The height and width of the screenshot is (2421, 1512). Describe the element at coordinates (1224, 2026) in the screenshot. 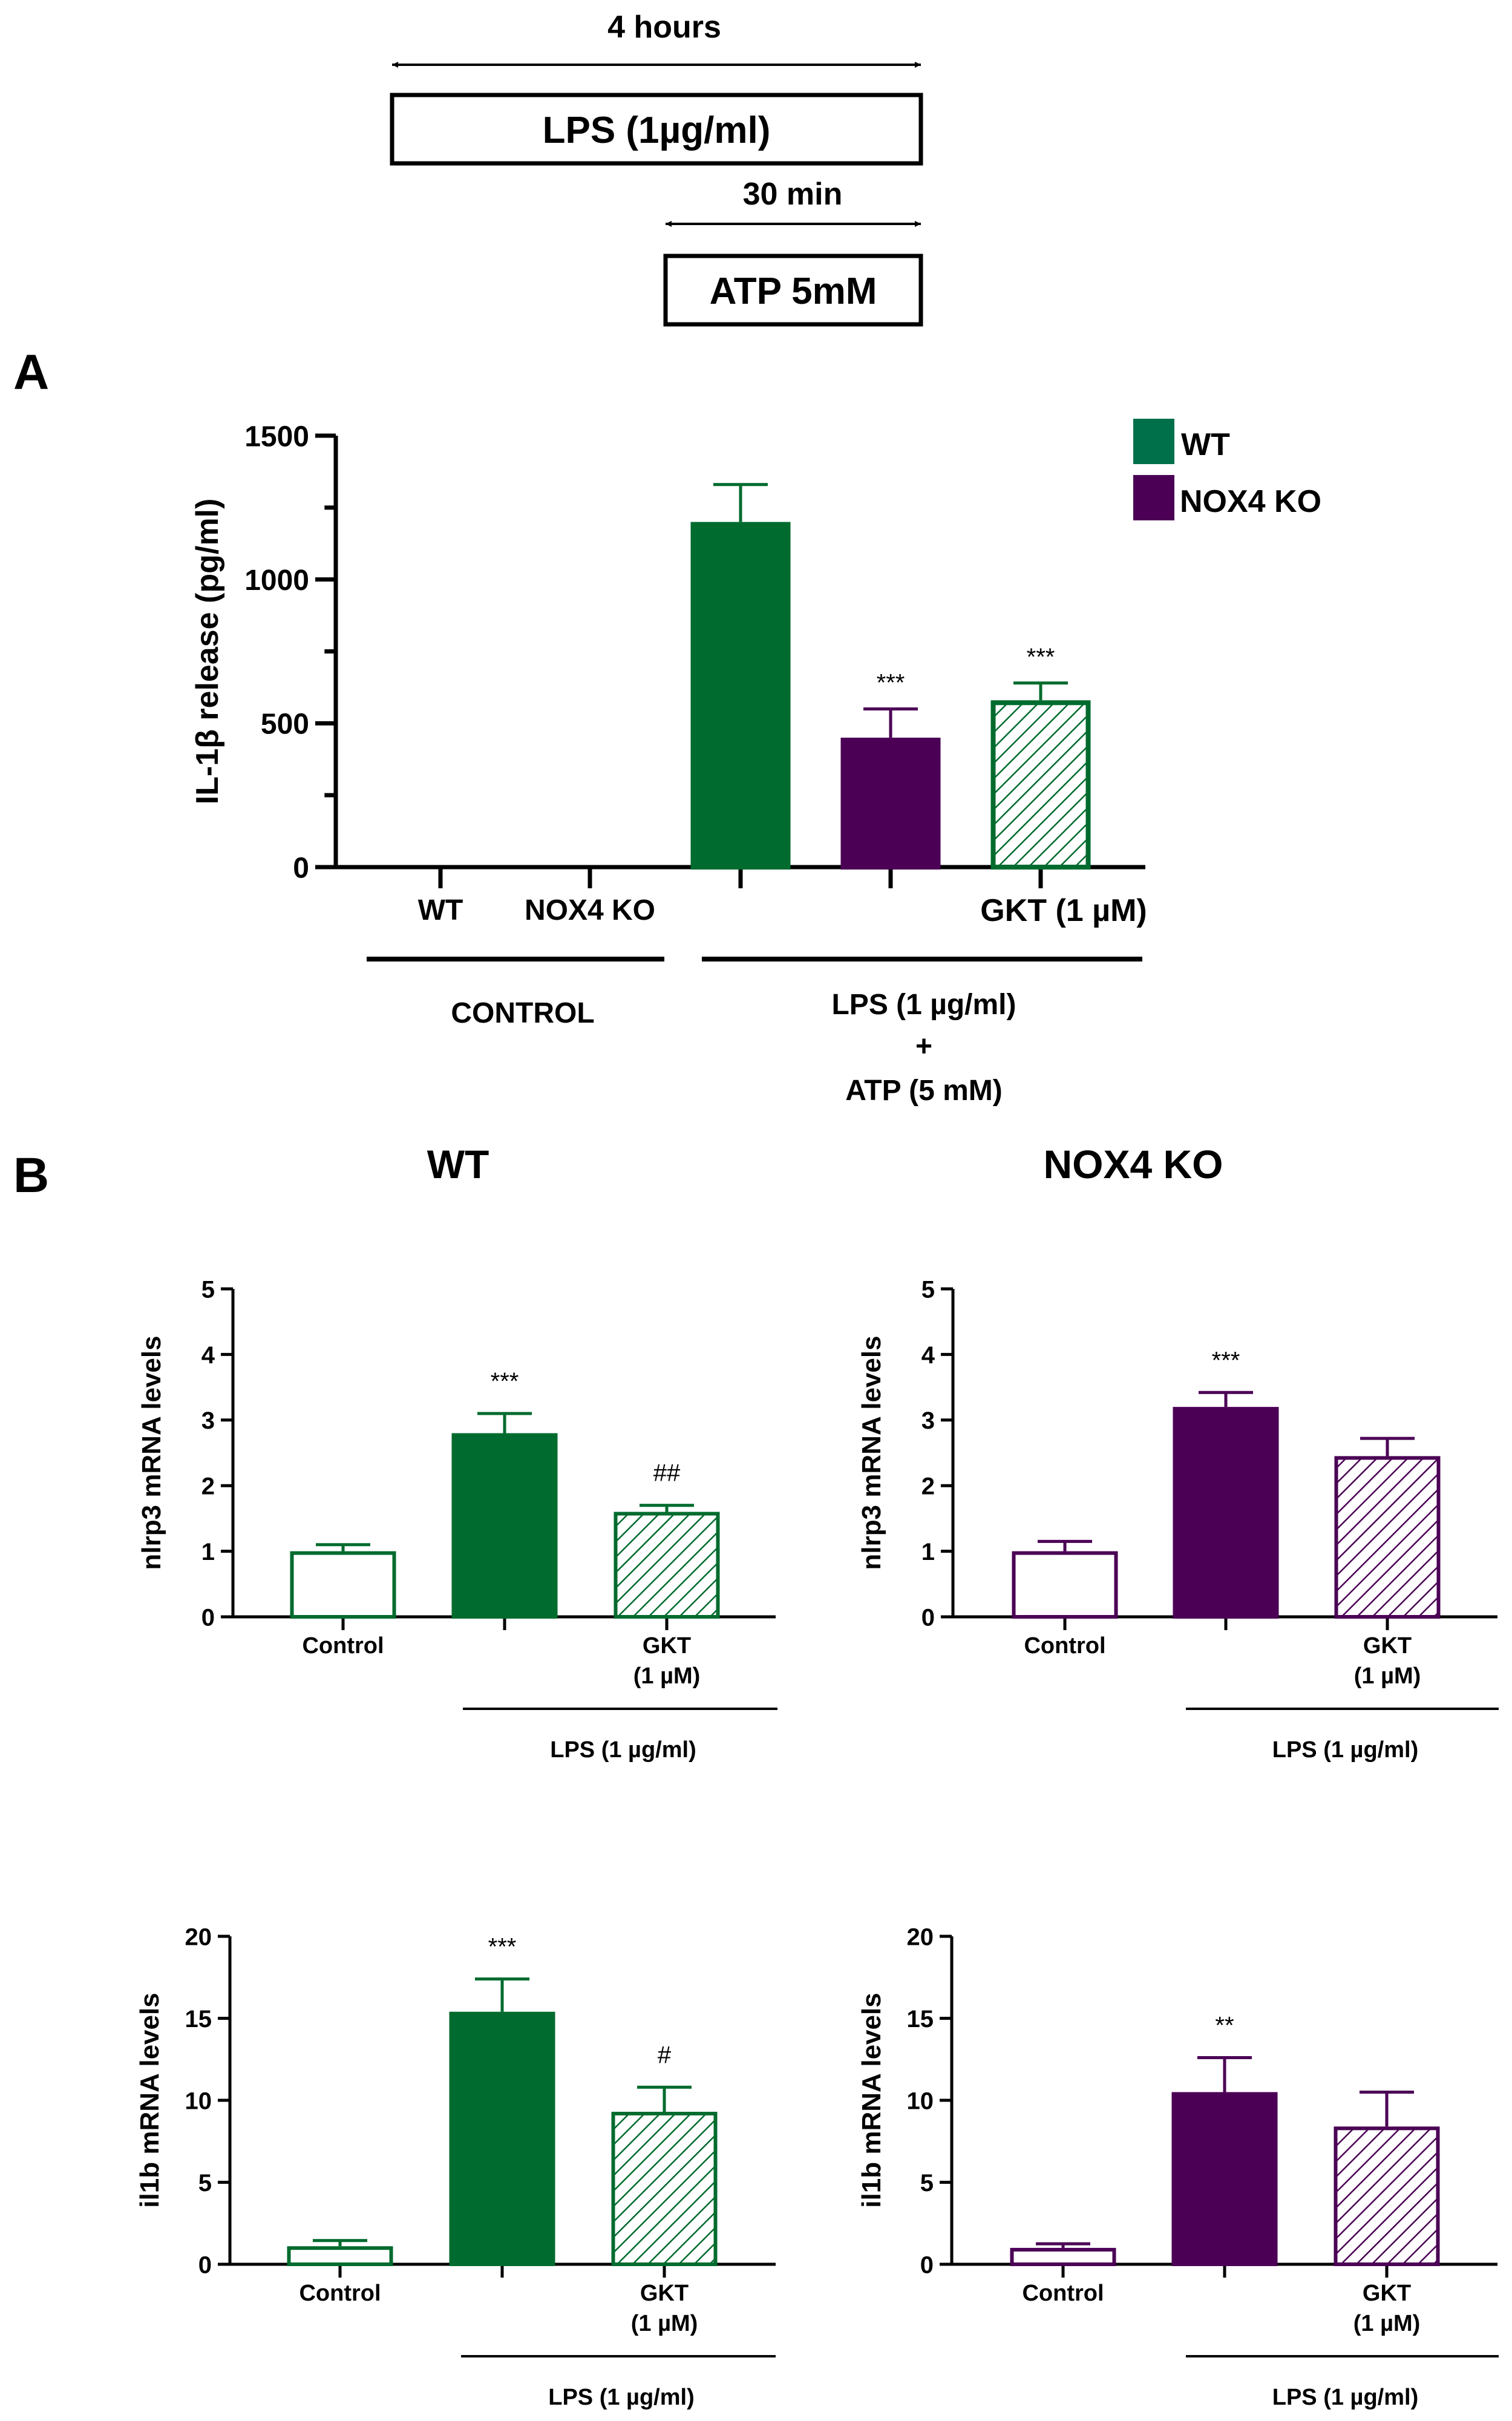

I see `significance-annotation: **` at that location.